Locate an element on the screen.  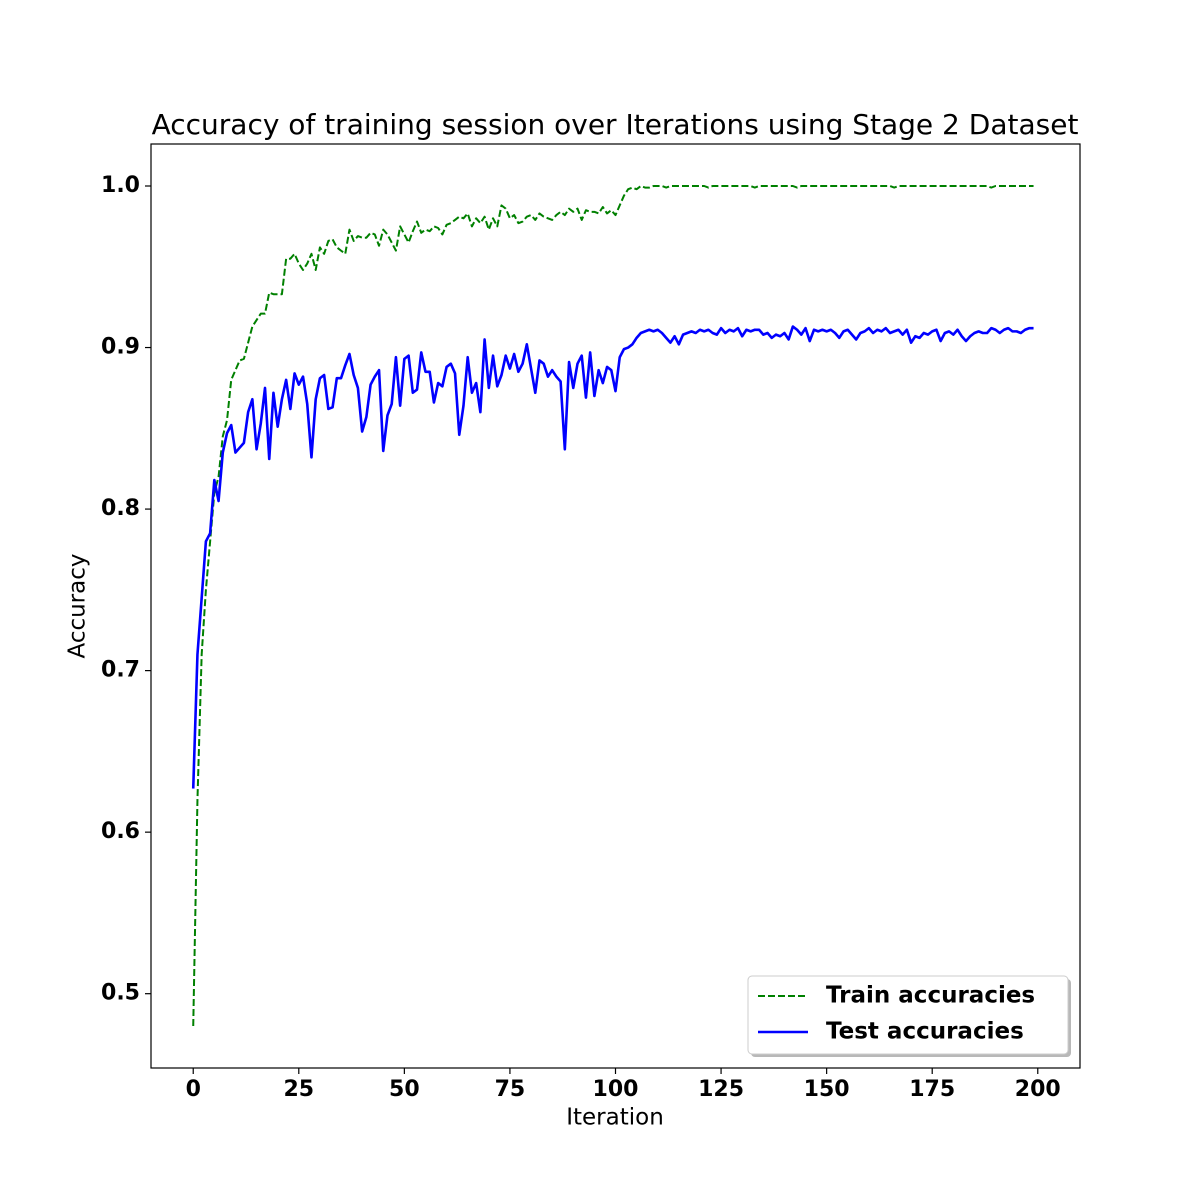
legend: Train accuracies Test accuracies is located at coordinates (909, 1016).